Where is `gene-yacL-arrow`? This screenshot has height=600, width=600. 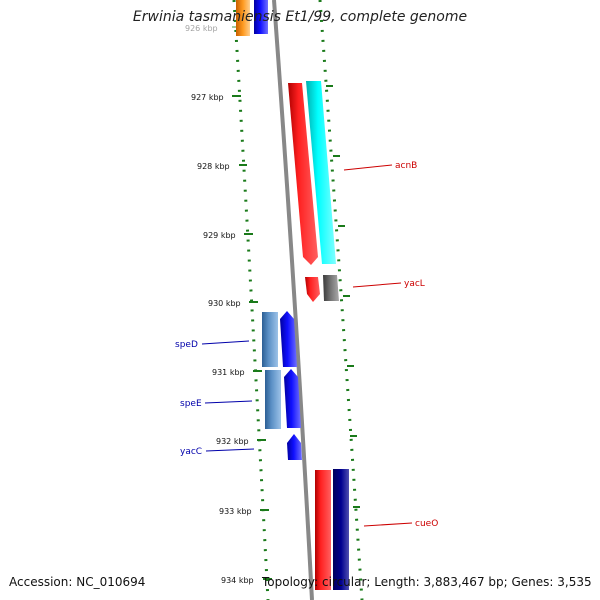
gene-yacL-arrow is located at coordinates (312, 289).